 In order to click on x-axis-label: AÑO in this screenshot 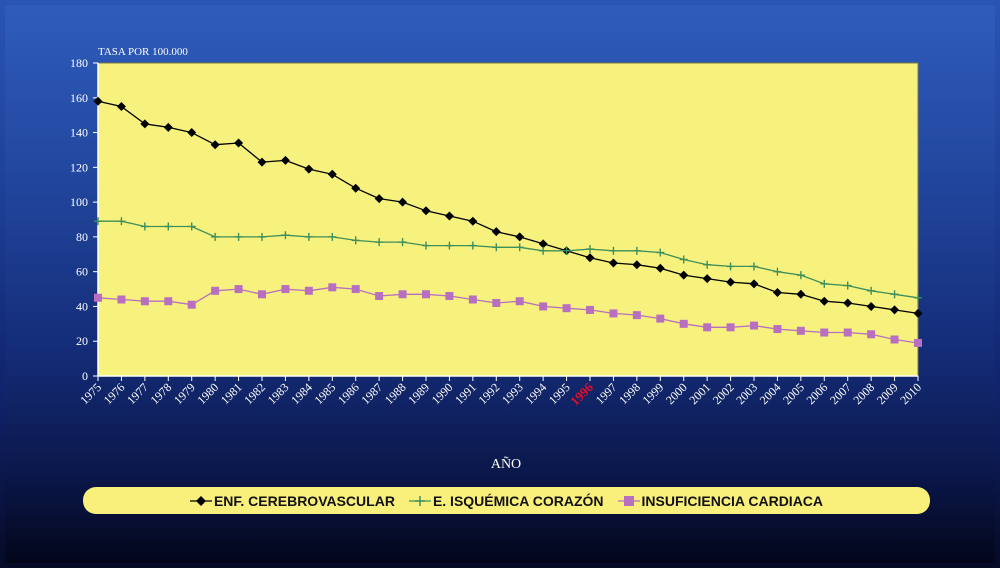, I will do `click(506, 464)`.